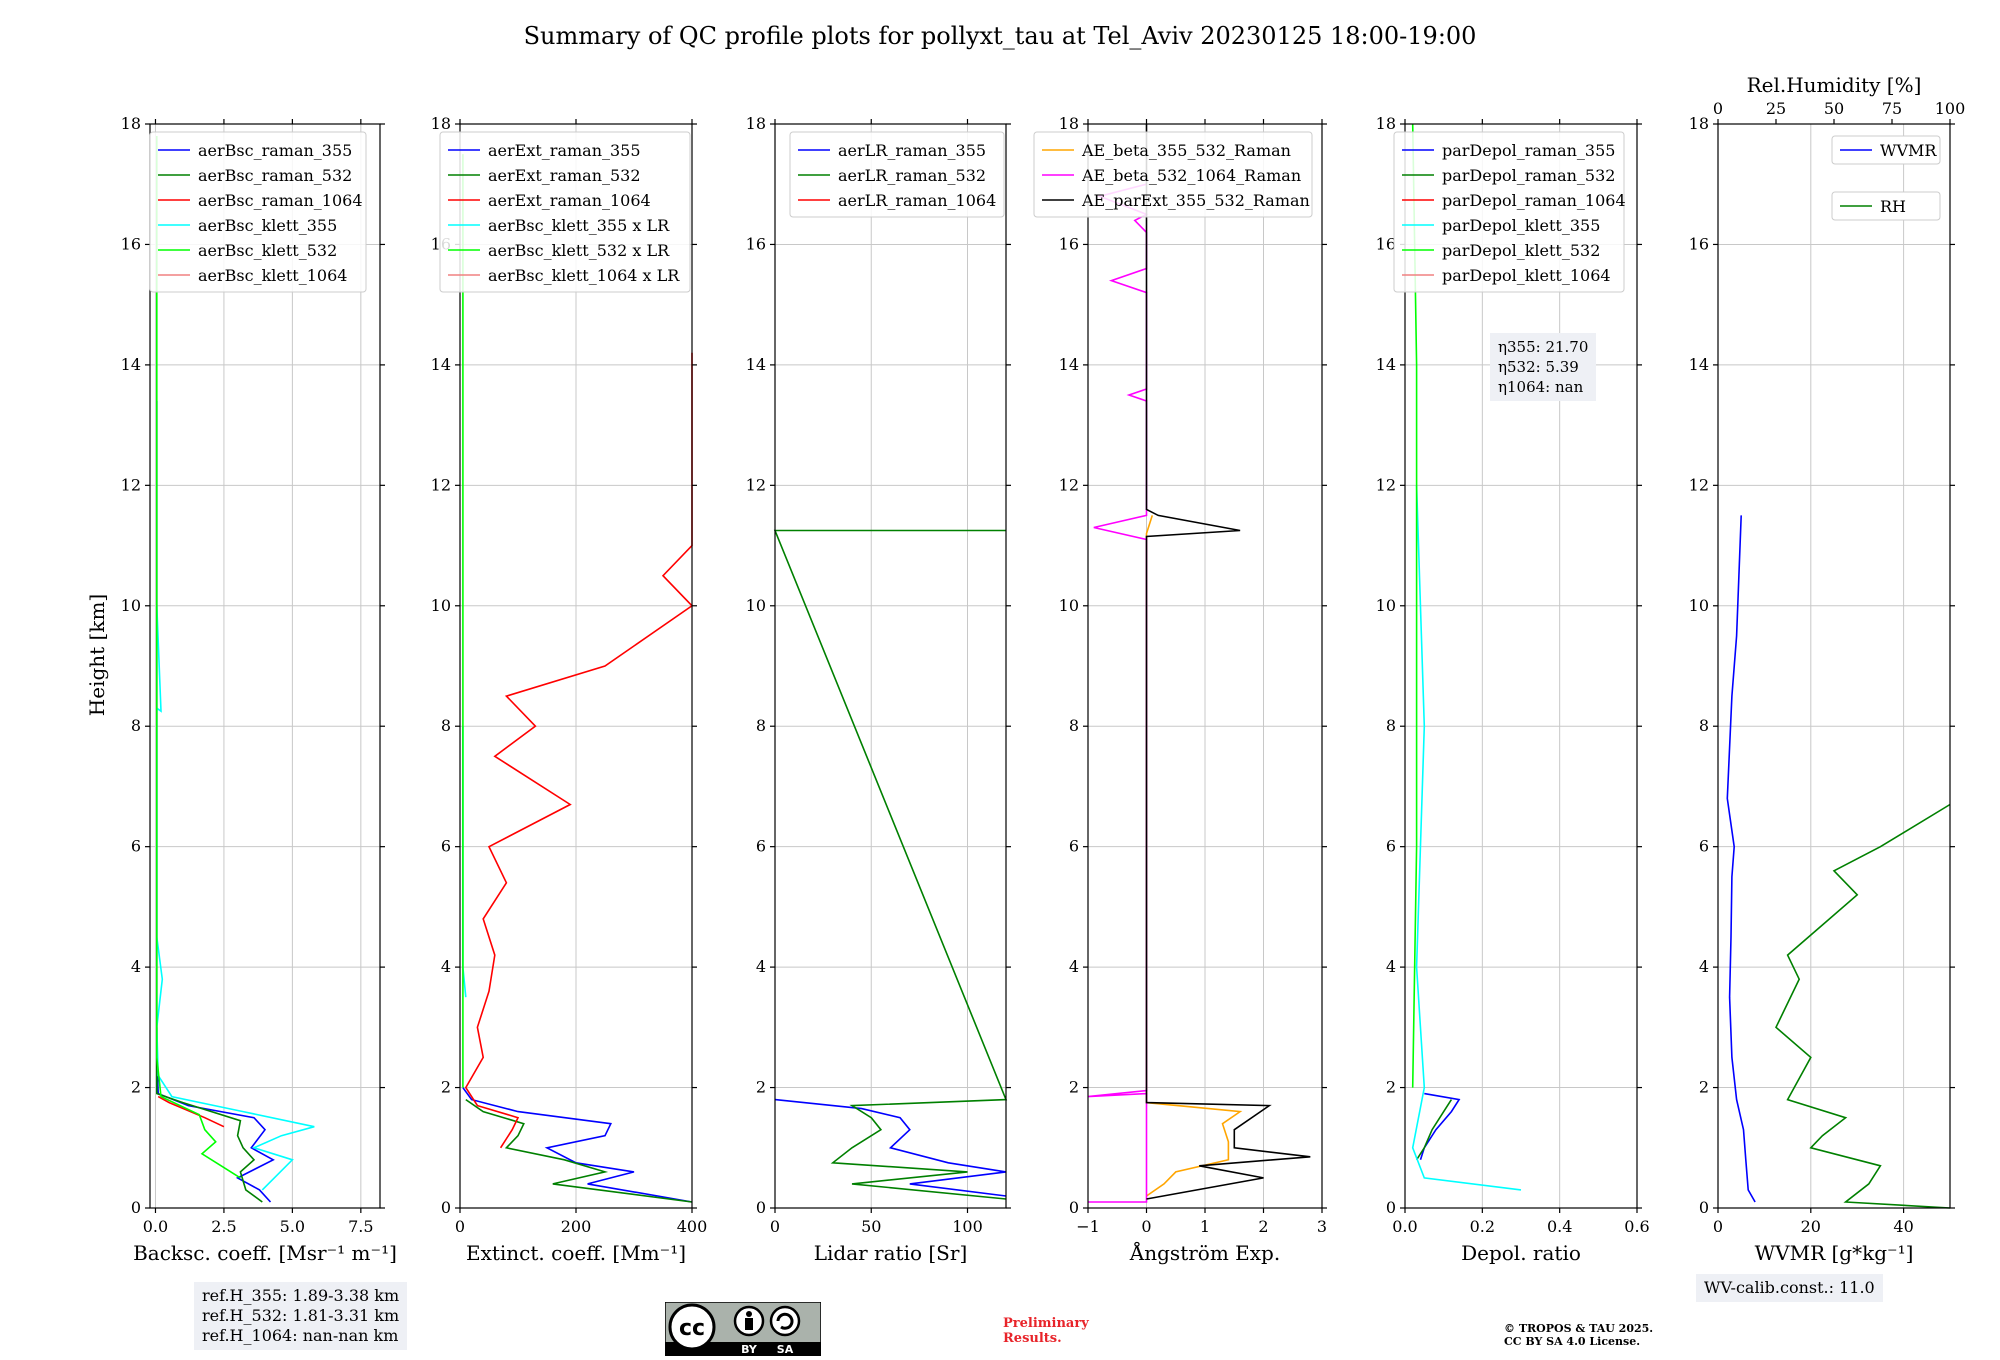 The height and width of the screenshot is (1360, 2000). I want to click on x-tick-label: 1, so click(1205, 1226).